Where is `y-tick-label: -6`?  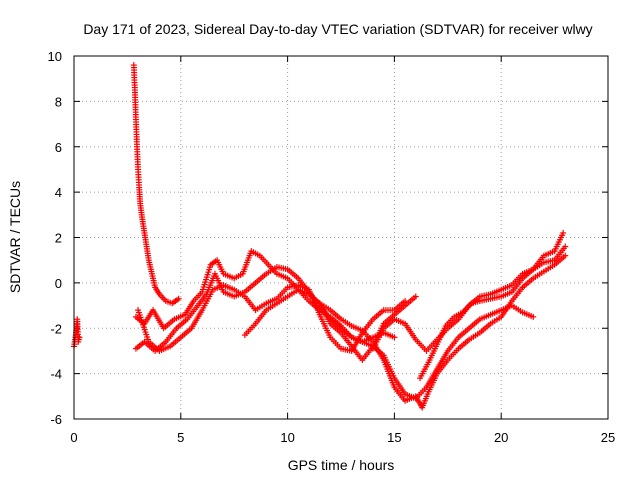 y-tick-label: -6 is located at coordinates (56, 419).